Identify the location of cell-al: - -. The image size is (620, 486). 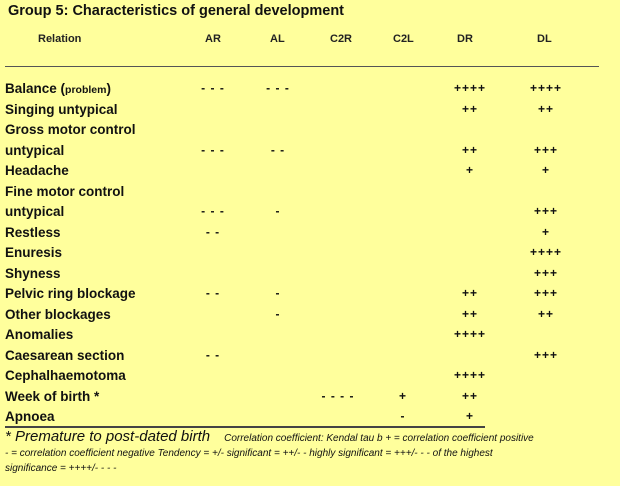
(278, 149).